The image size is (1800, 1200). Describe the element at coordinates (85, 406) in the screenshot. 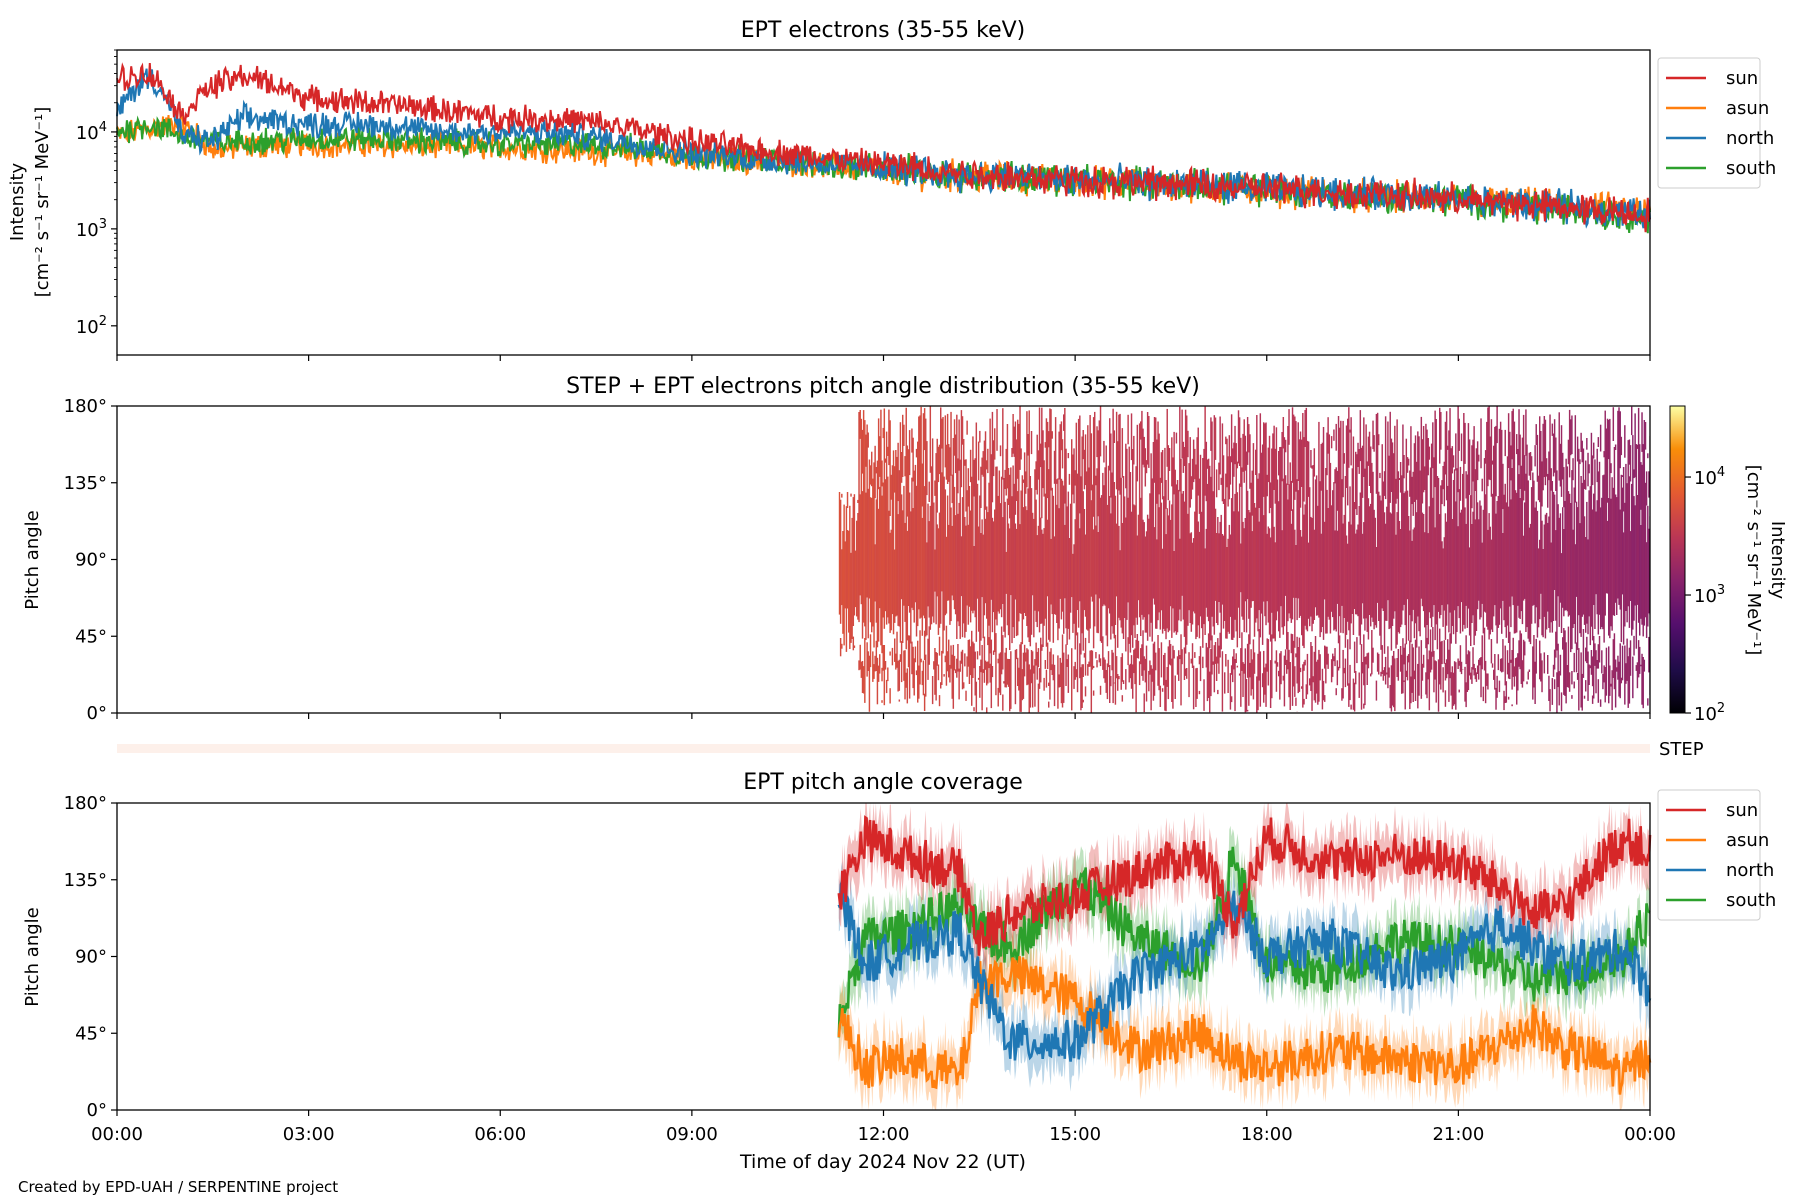

I see `pad-y-tick-label: 180°` at that location.